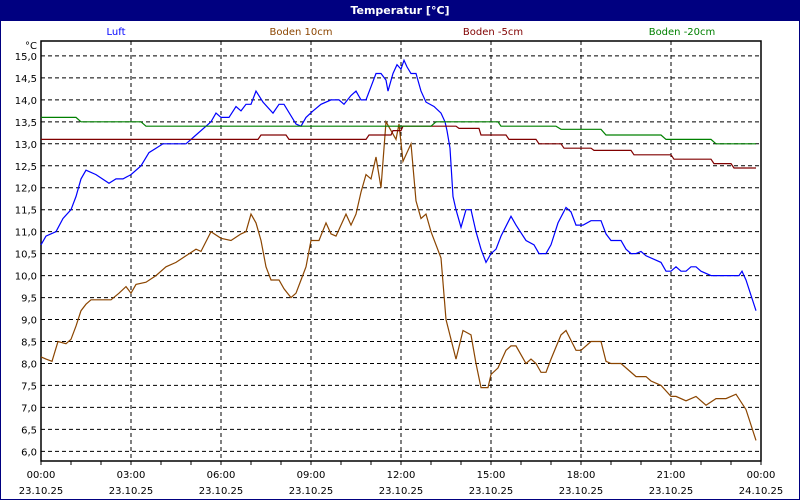  Describe the element at coordinates (29, 364) in the screenshot. I see `y-tick-label: 8,0` at that location.